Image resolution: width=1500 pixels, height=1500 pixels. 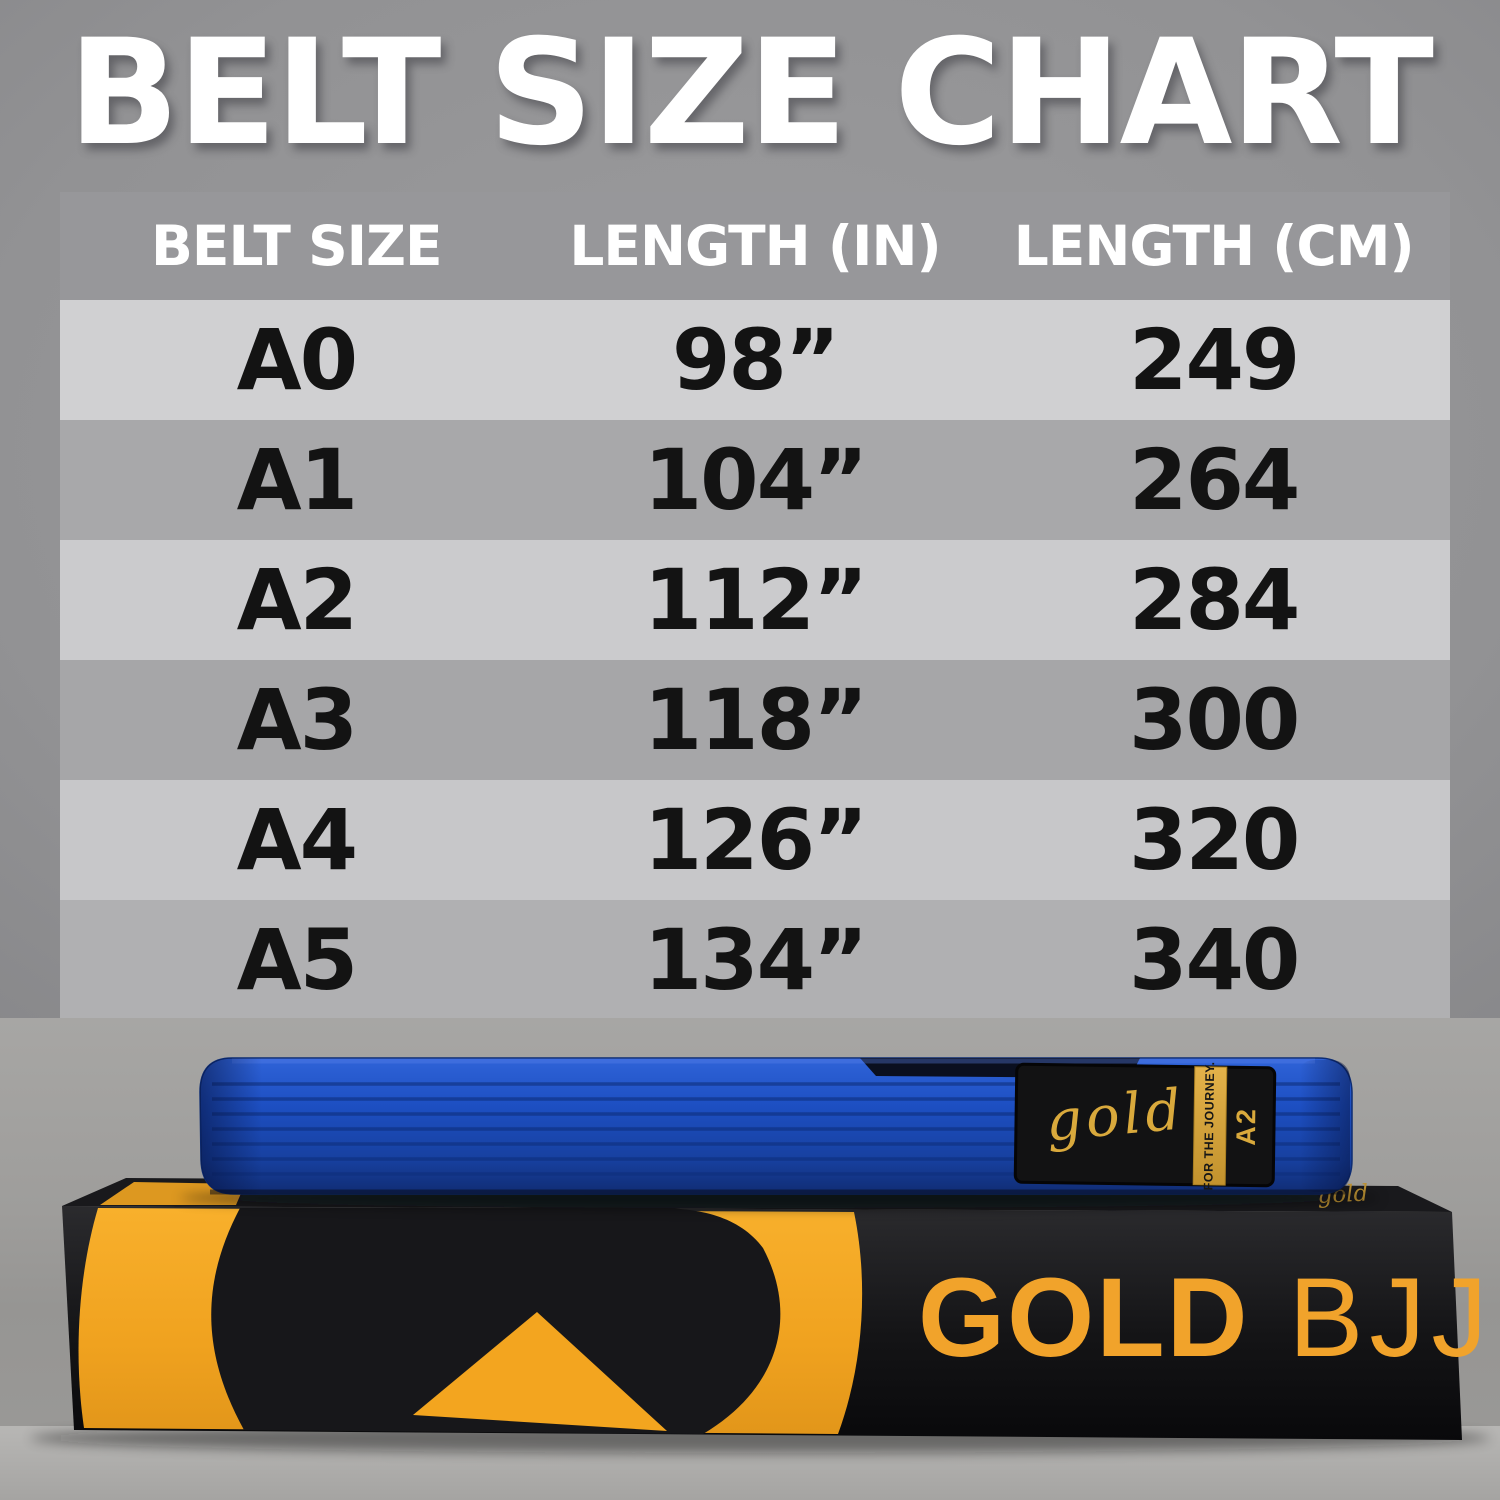 What do you see at coordinates (1214, 840) in the screenshot?
I see `length-cm-value: 320` at bounding box center [1214, 840].